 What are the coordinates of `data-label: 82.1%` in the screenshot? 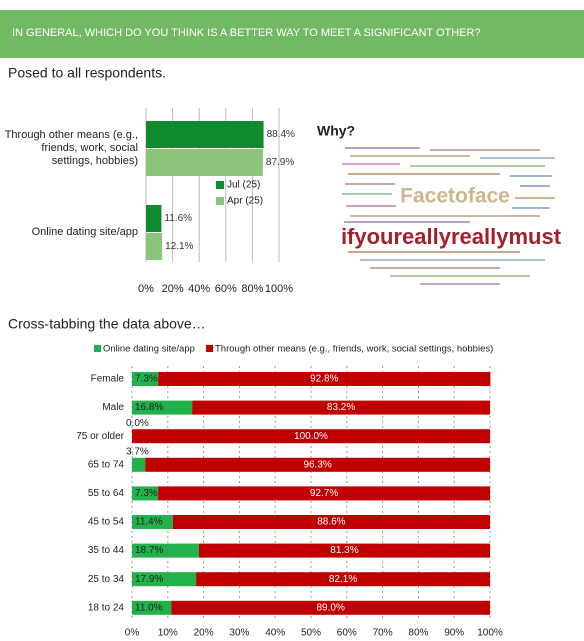 It's located at (343, 579).